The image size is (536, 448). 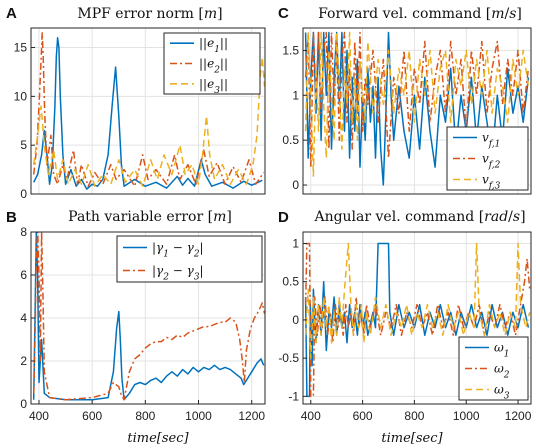 What do you see at coordinates (502, 350) in the screenshot?
I see `legend-label: ω1` at bounding box center [502, 350].